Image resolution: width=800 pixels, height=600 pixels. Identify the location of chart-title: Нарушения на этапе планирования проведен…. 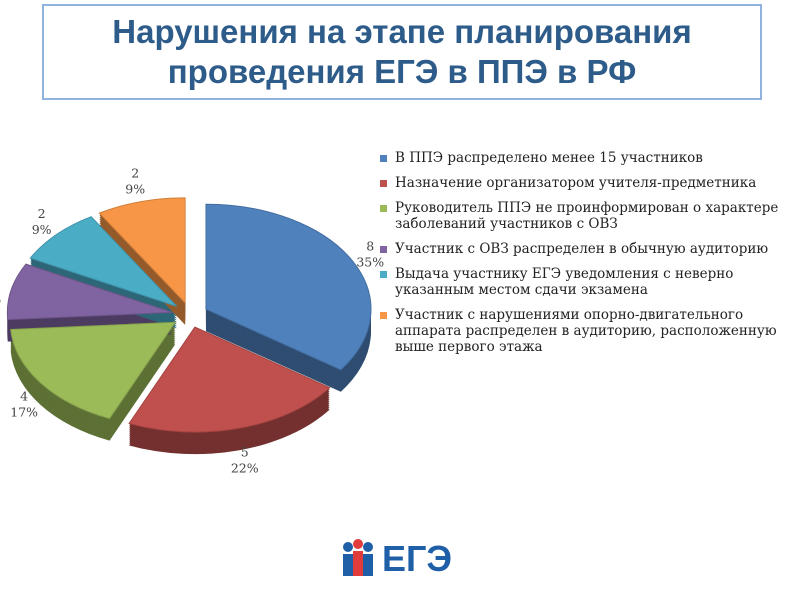
(402, 51).